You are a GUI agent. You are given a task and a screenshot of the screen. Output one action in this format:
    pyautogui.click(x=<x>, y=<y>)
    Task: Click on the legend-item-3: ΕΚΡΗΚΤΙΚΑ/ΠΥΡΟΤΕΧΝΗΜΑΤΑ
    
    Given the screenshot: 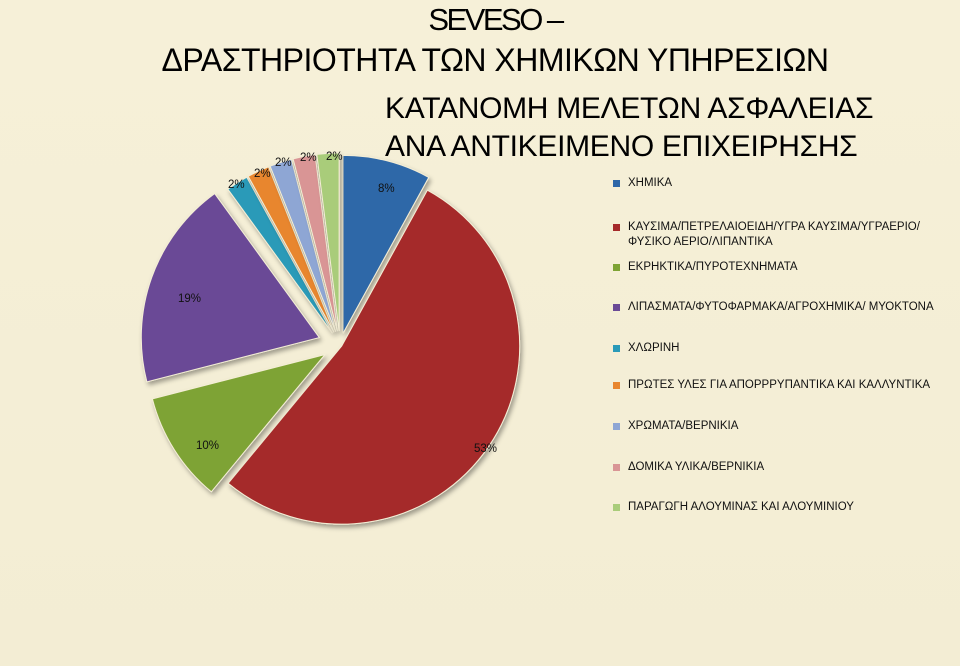 What is the action you would take?
    pyautogui.click(x=785, y=267)
    